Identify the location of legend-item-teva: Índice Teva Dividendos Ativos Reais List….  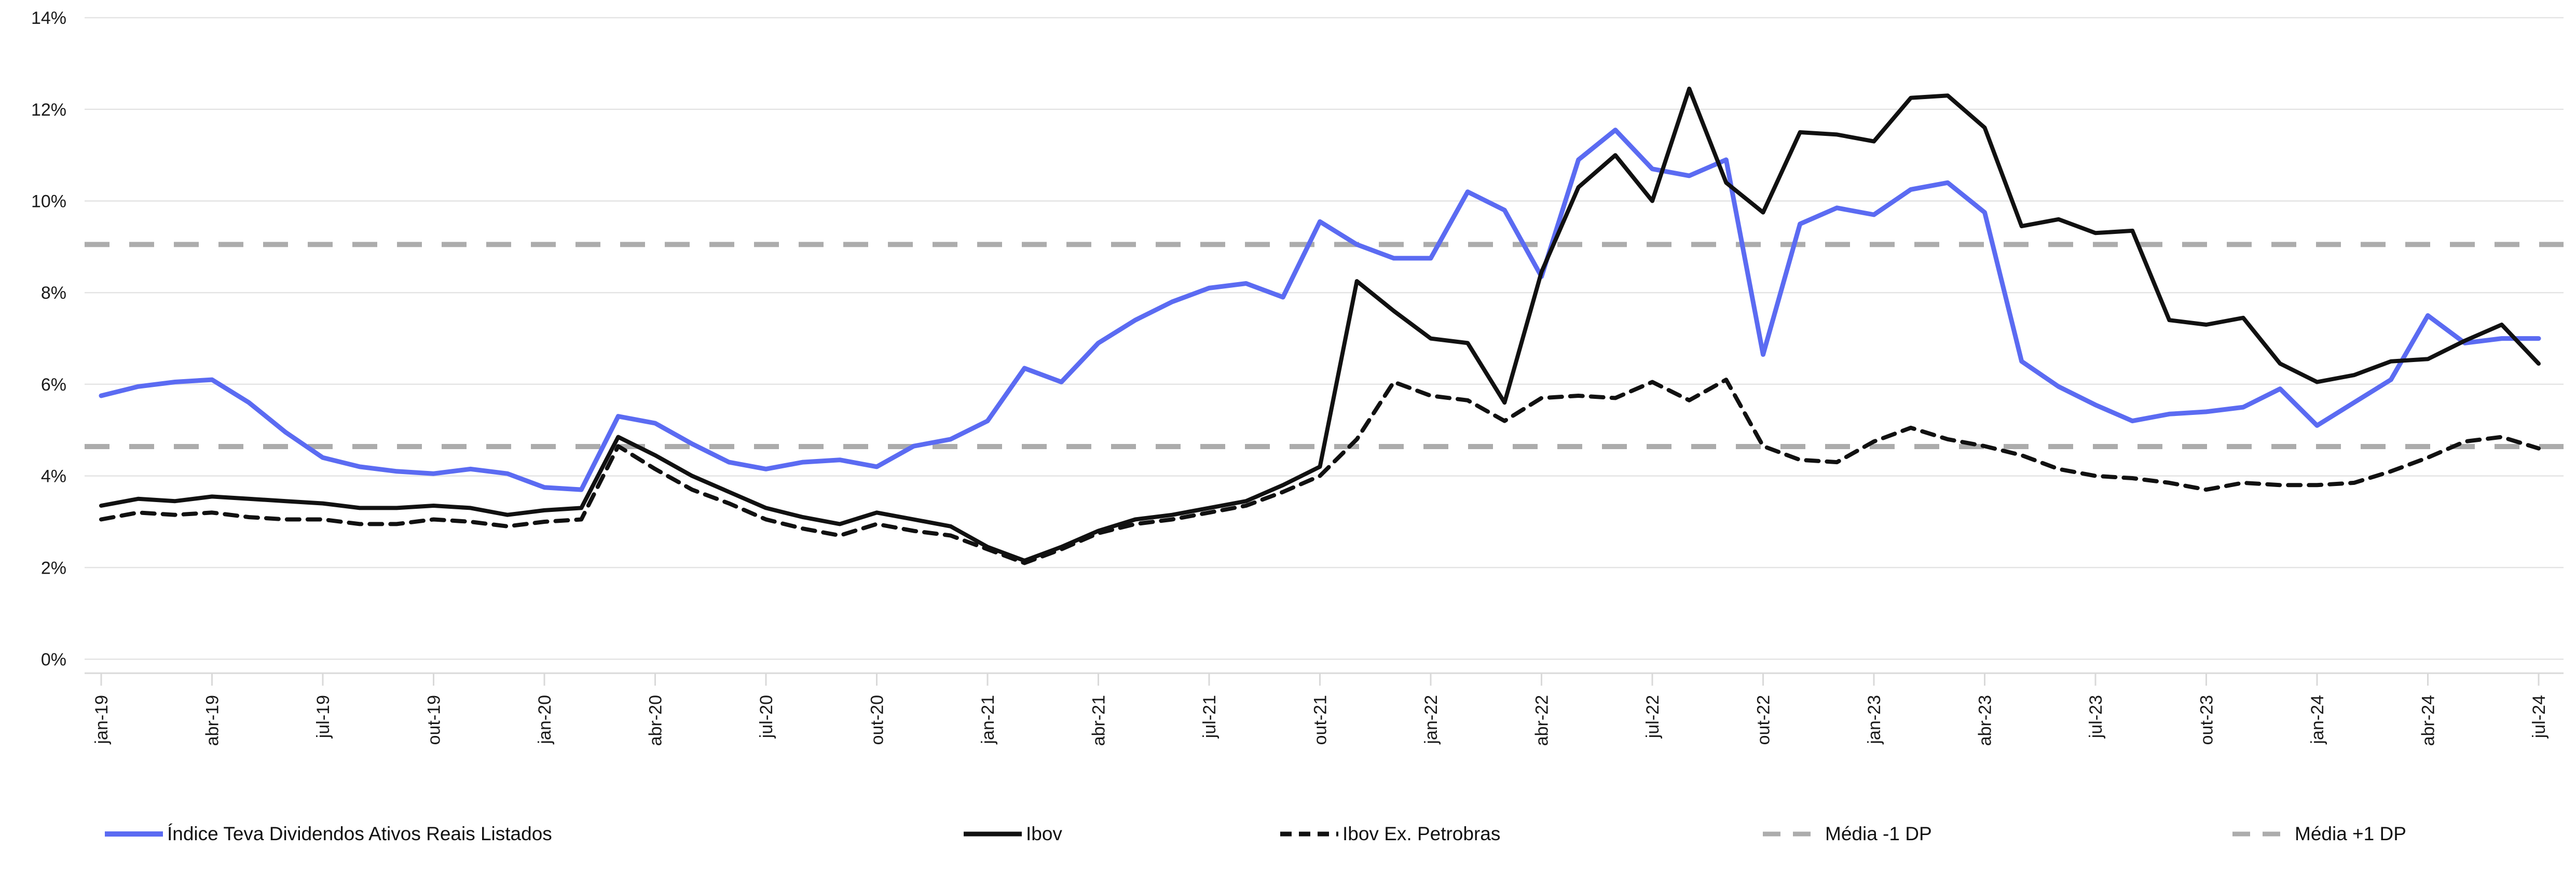
(328, 834).